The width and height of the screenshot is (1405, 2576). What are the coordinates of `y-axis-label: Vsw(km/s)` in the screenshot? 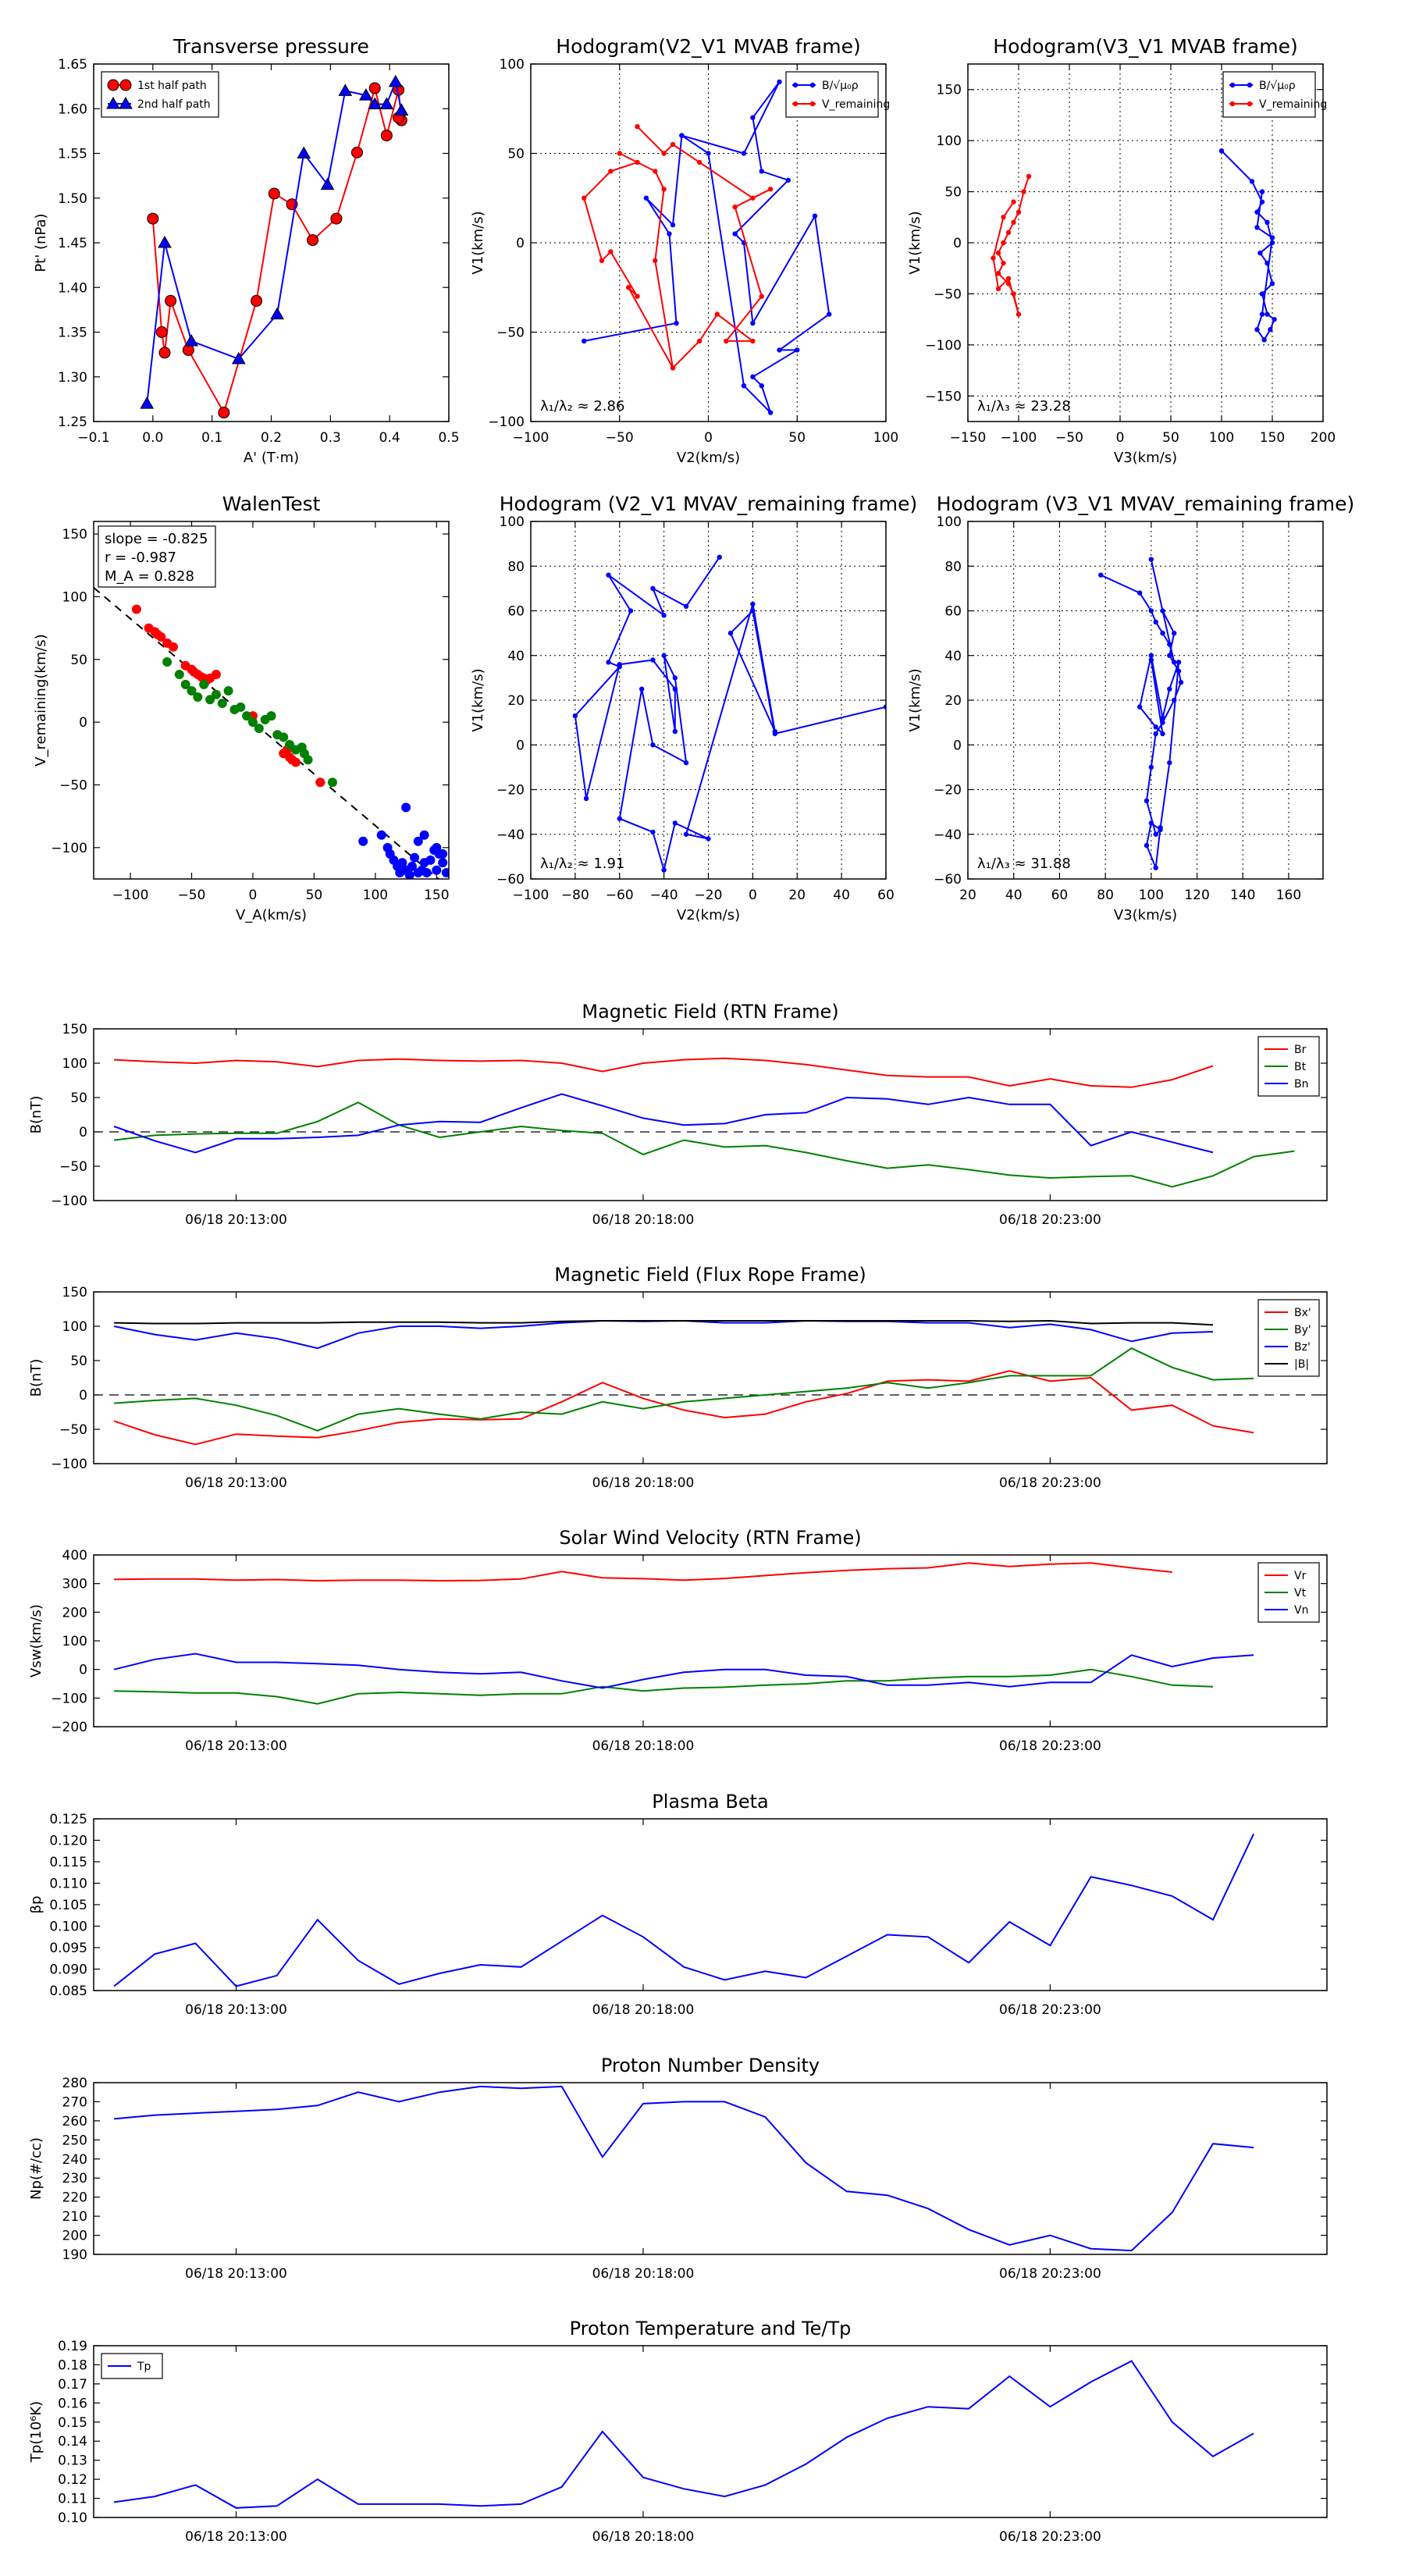 It's located at (36, 1641).